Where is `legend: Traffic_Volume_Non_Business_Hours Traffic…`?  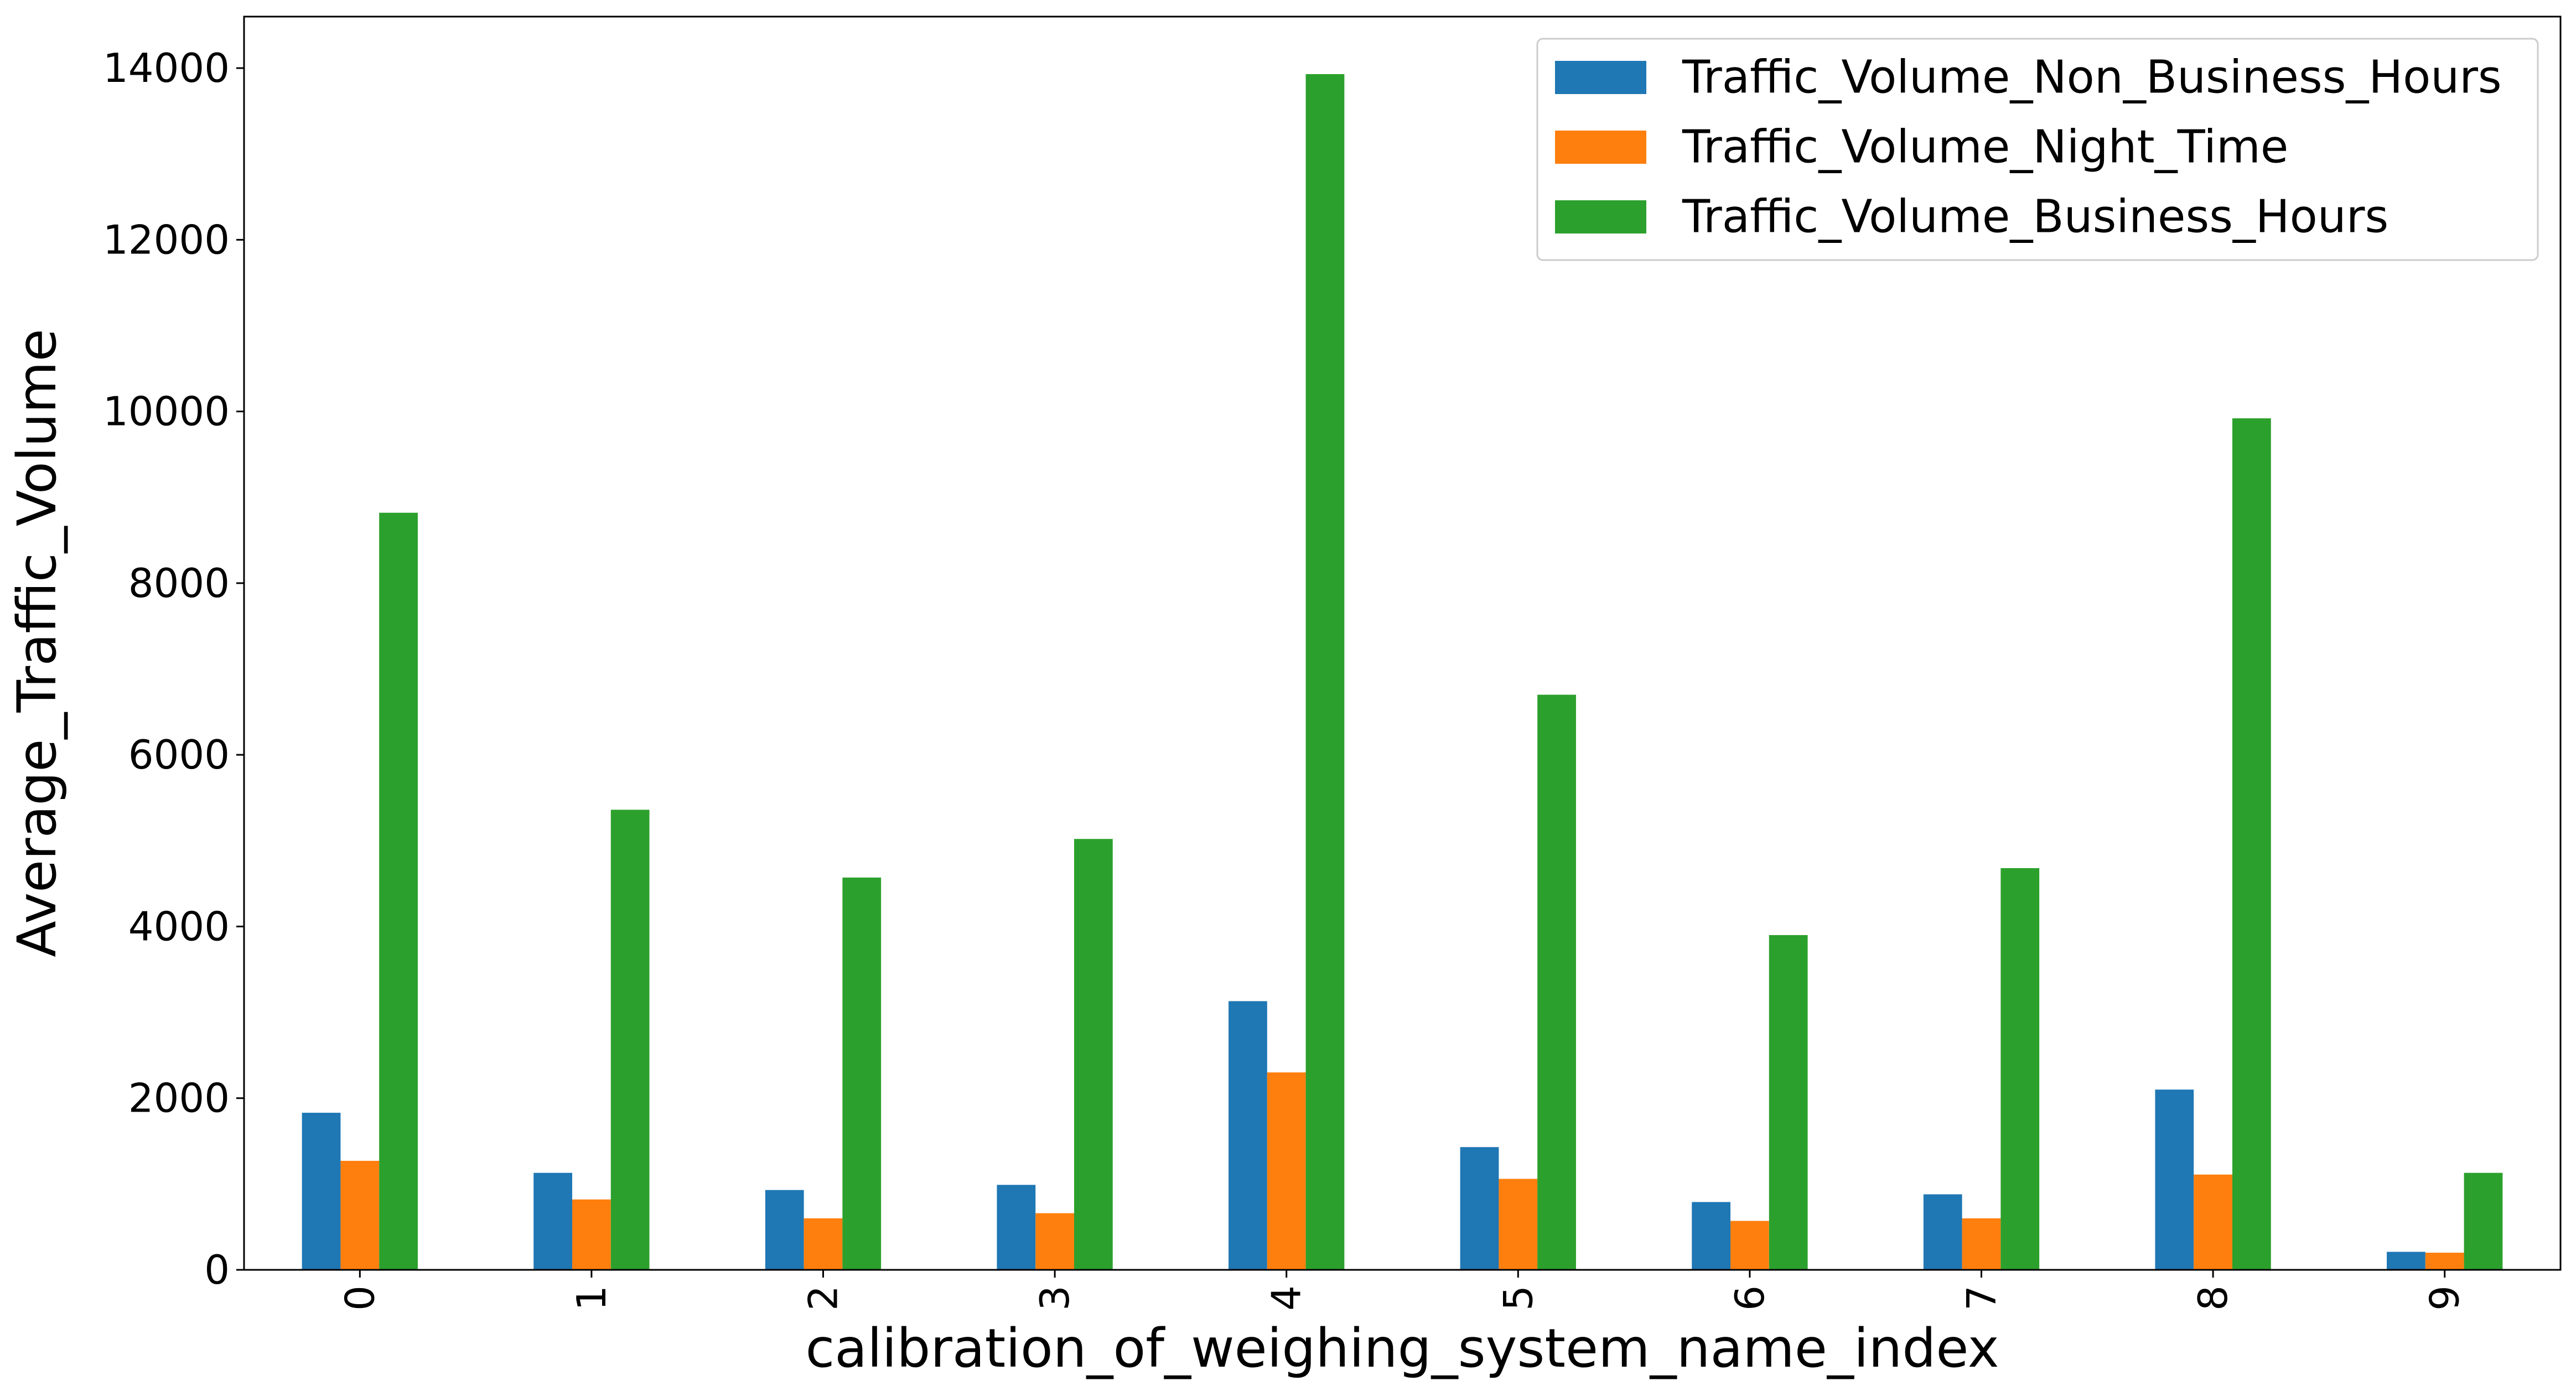
legend: Traffic_Volume_Non_Business_Hours Traffic… is located at coordinates (2038, 150).